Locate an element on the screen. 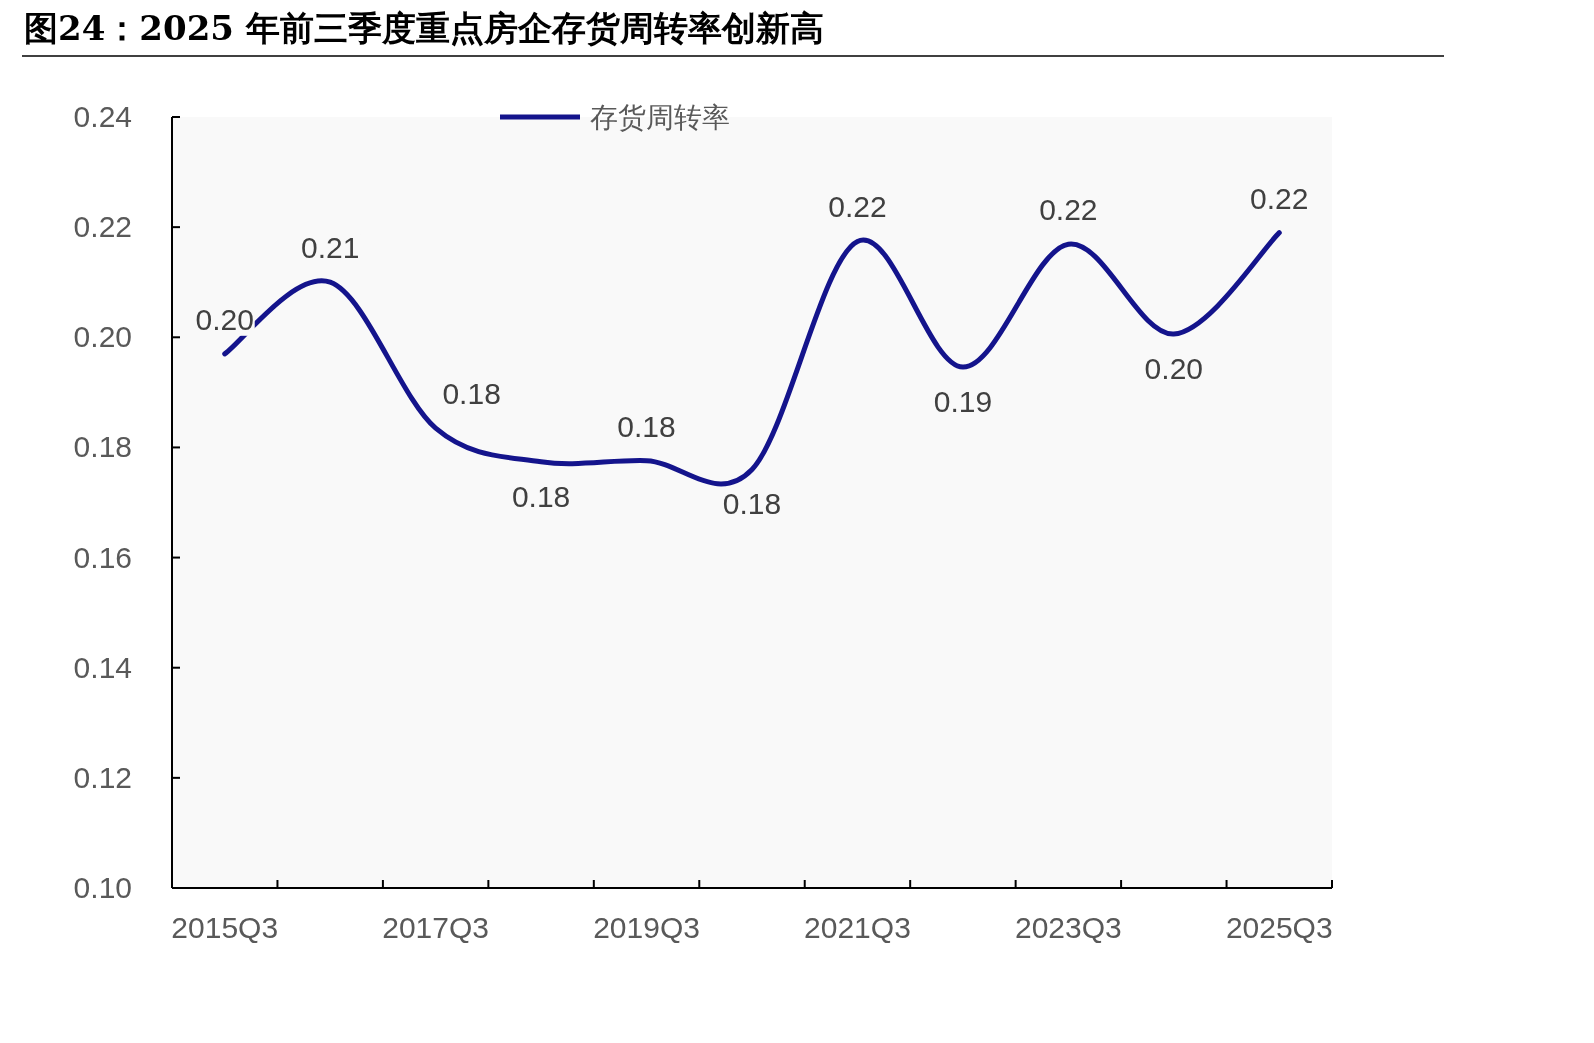 This screenshot has height=1043, width=1594. data-label: 0.21 is located at coordinates (330, 248).